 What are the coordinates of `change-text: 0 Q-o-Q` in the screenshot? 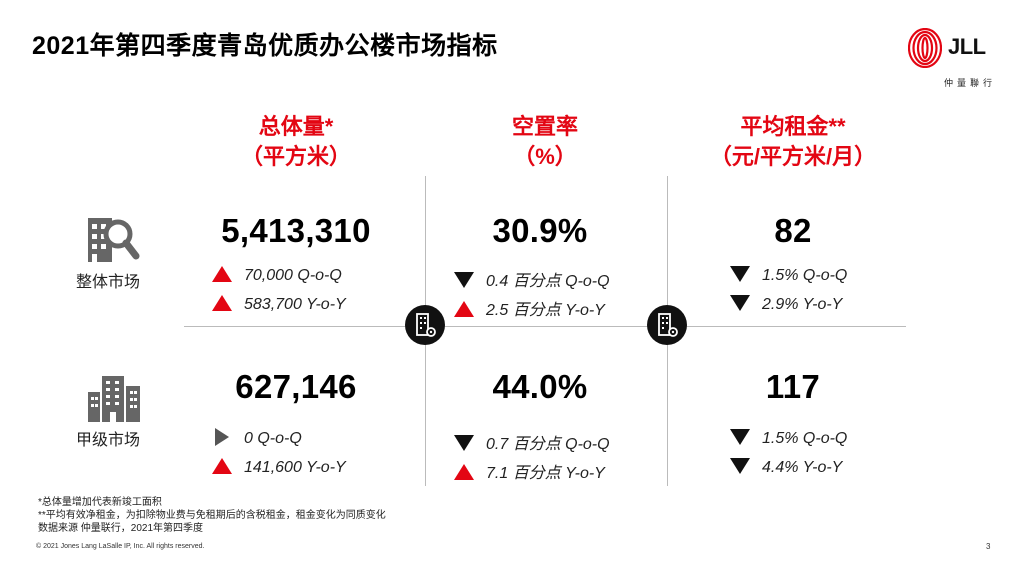 It's located at (273, 439).